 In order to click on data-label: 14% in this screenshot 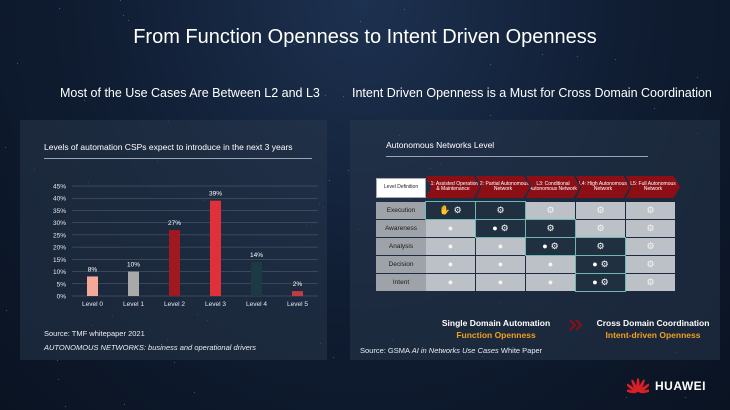, I will do `click(256, 255)`.